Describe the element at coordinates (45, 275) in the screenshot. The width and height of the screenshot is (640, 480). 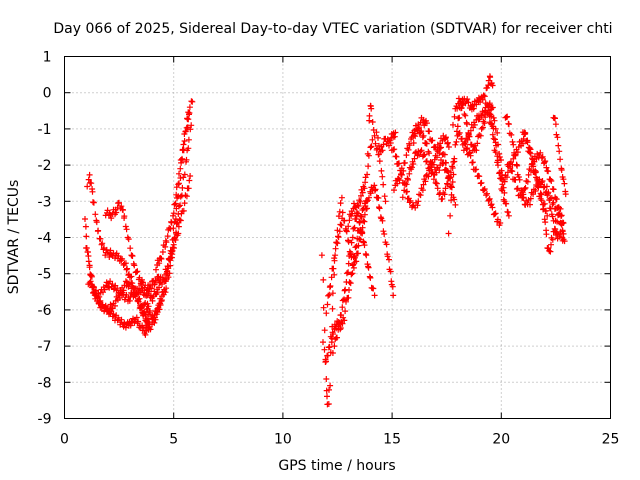
I see `y-tick-label: -5` at that location.